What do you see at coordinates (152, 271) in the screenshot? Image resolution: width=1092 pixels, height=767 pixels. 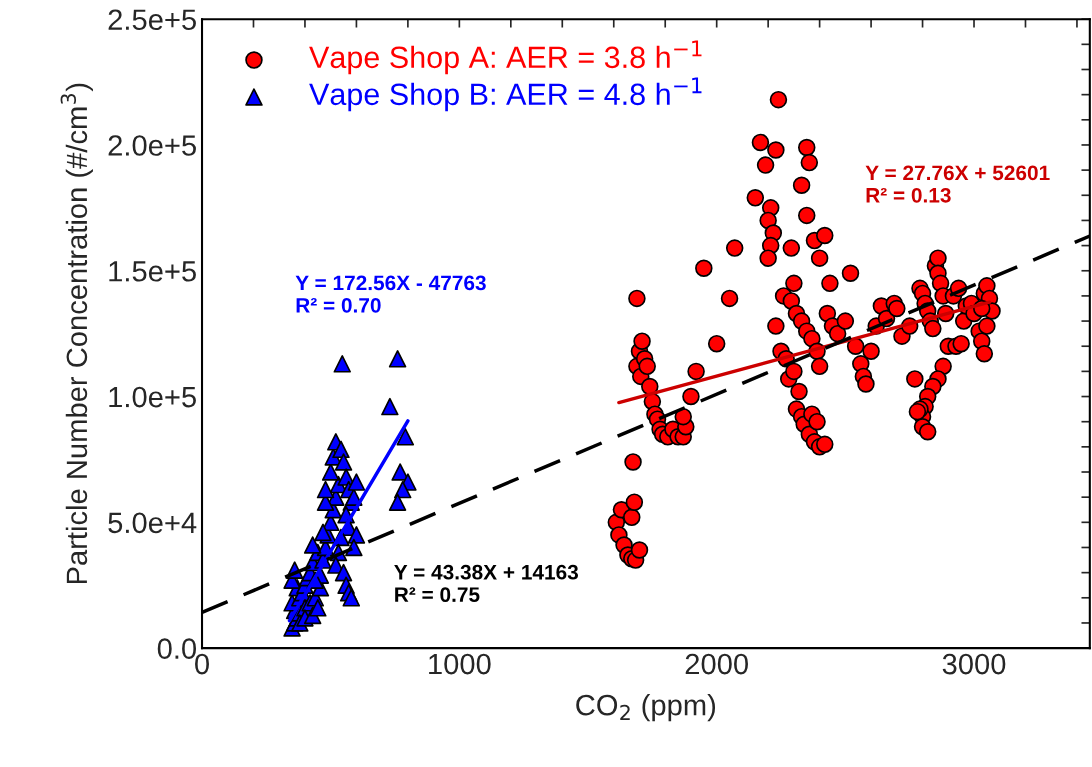 I see `y-tick-label: 1.5e+5` at bounding box center [152, 271].